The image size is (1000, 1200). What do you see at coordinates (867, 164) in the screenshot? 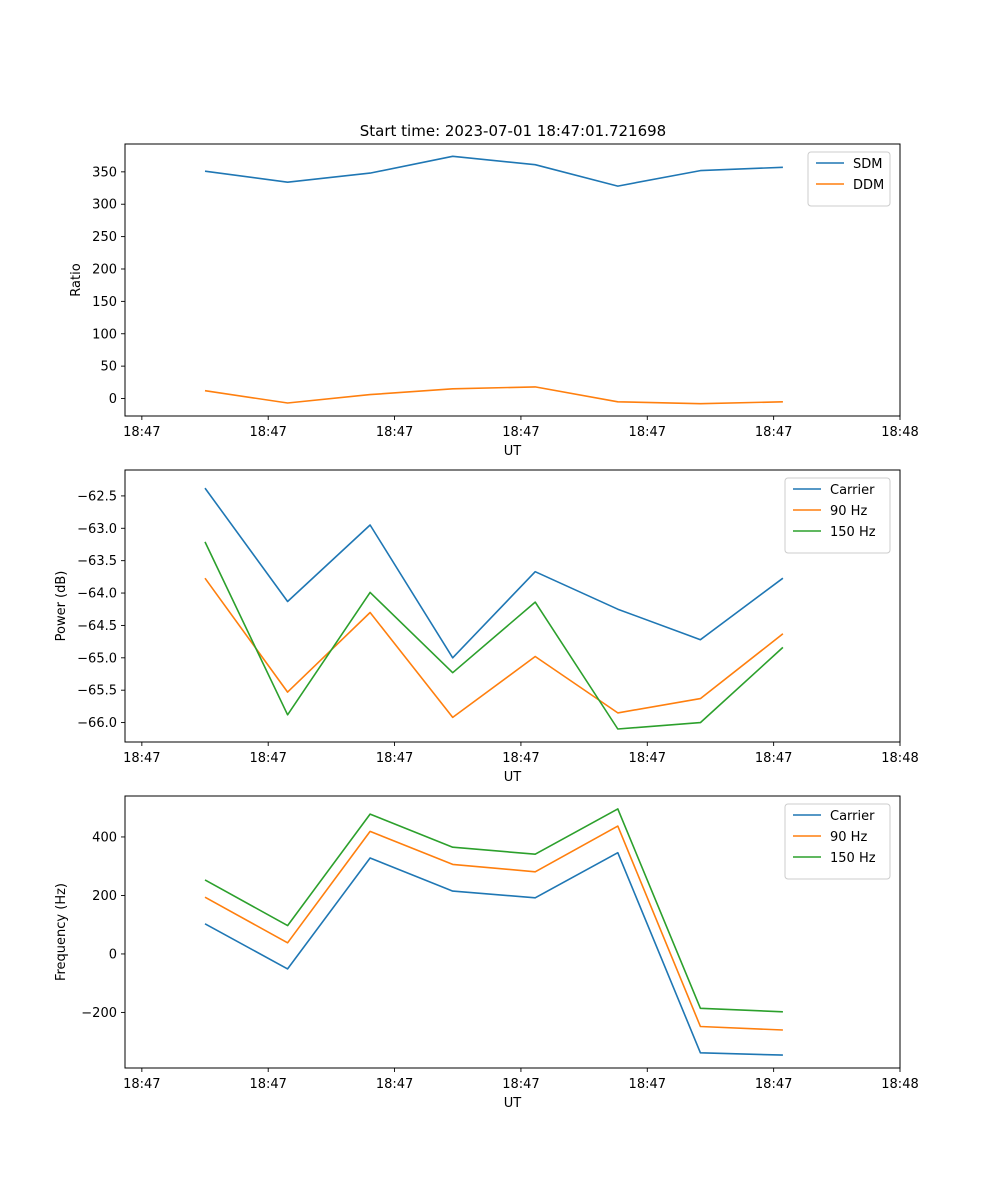
I see `legend-label: SDM` at bounding box center [867, 164].